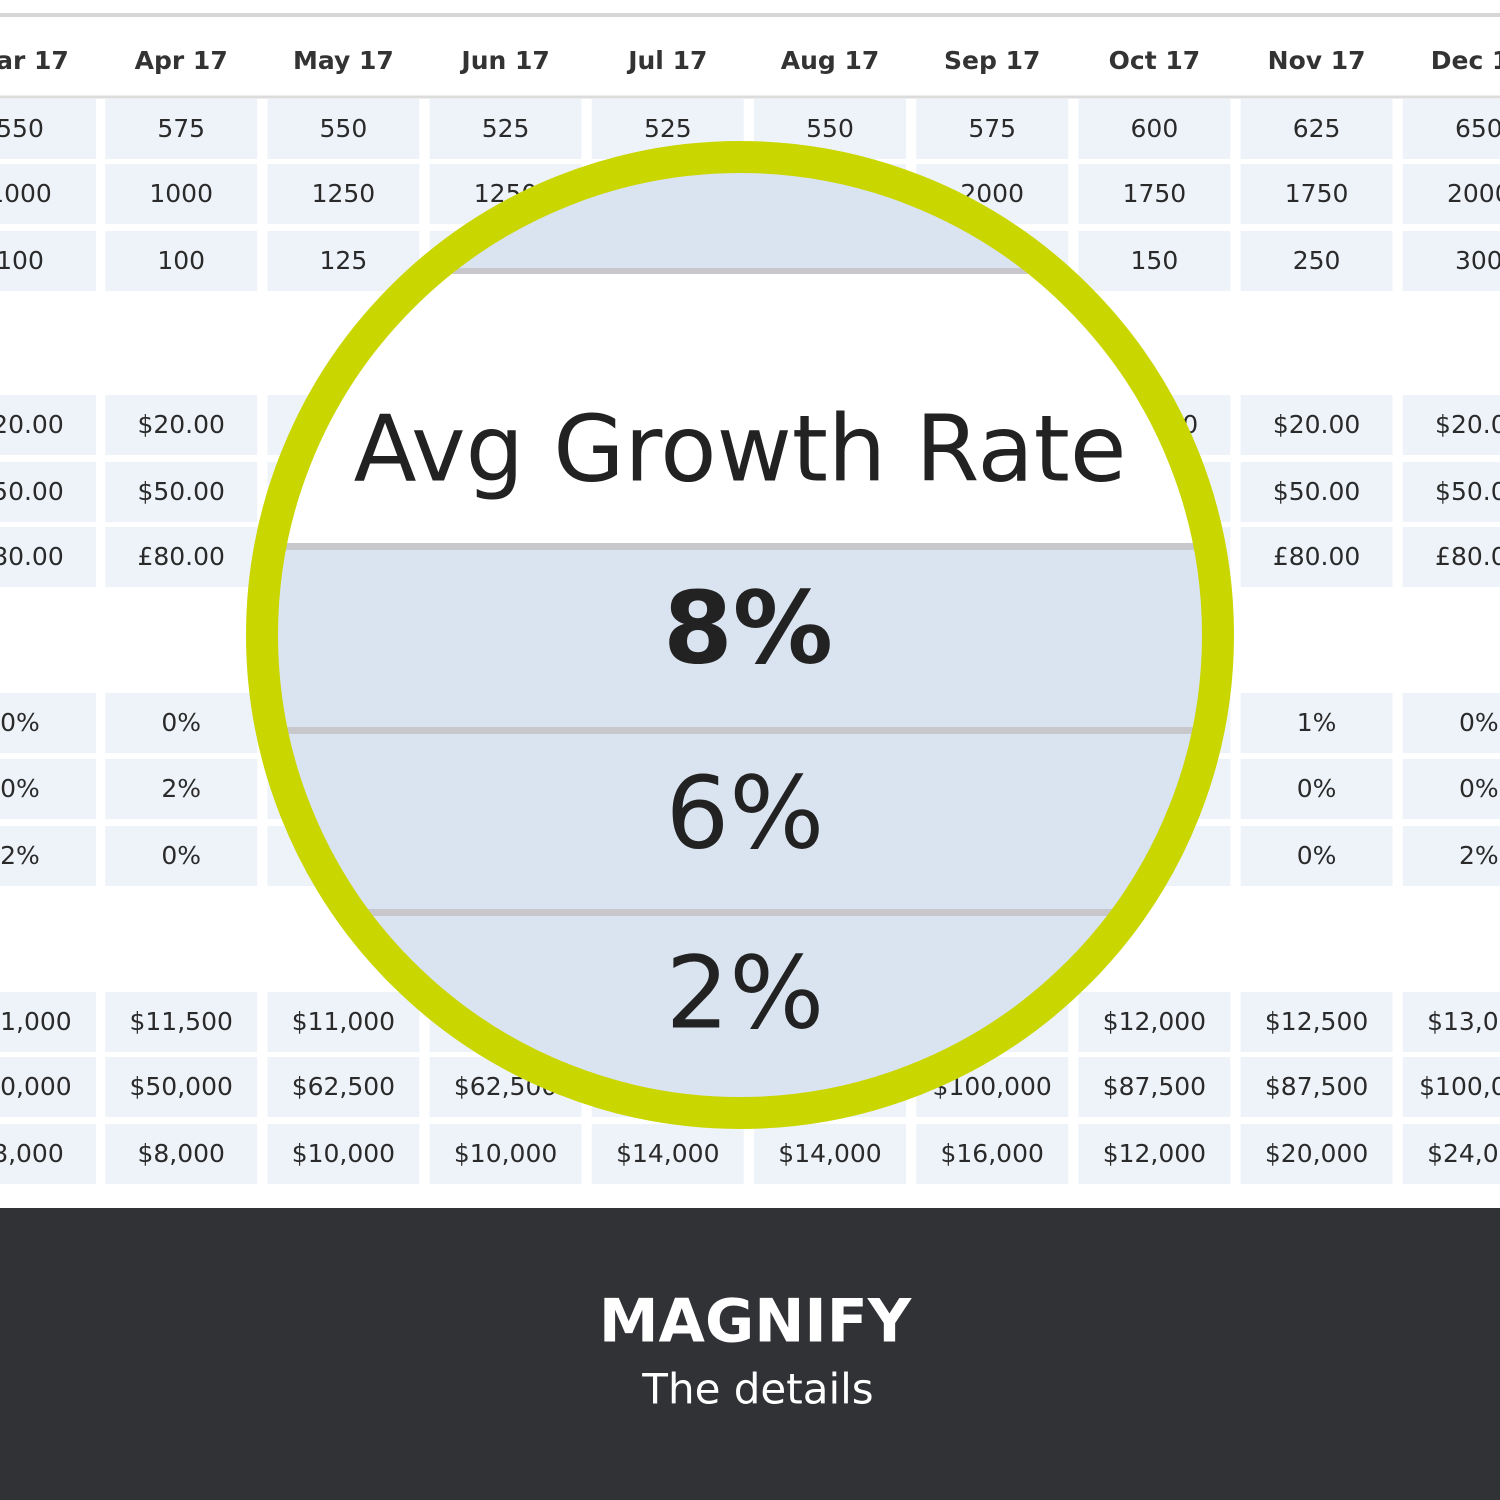 The height and width of the screenshot is (1500, 1500). I want to click on cell-text: 250, so click(1317, 260).